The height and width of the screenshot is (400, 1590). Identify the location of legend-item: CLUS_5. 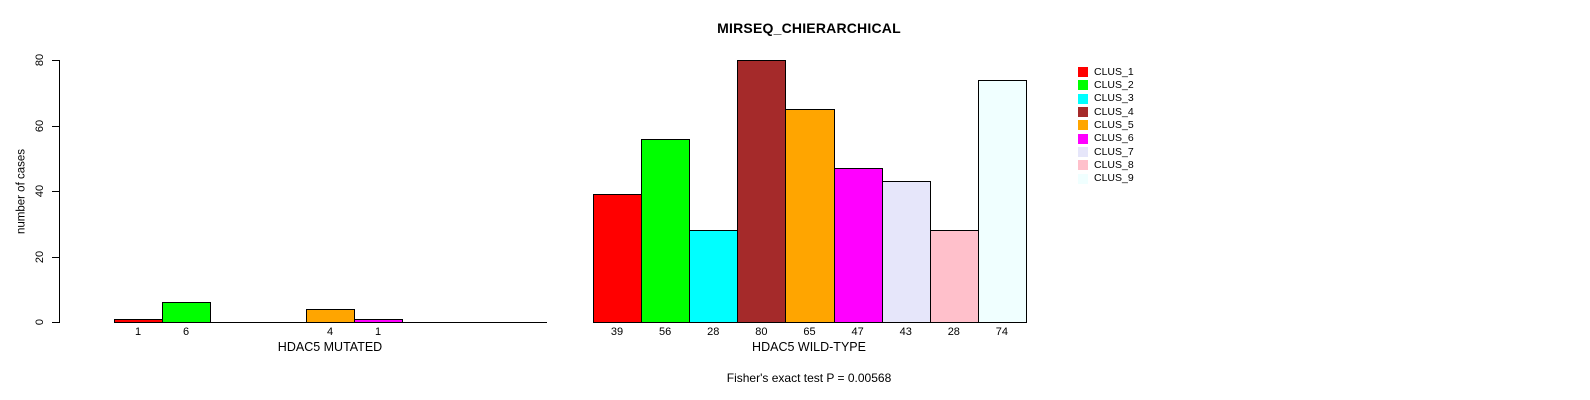
(1106, 125).